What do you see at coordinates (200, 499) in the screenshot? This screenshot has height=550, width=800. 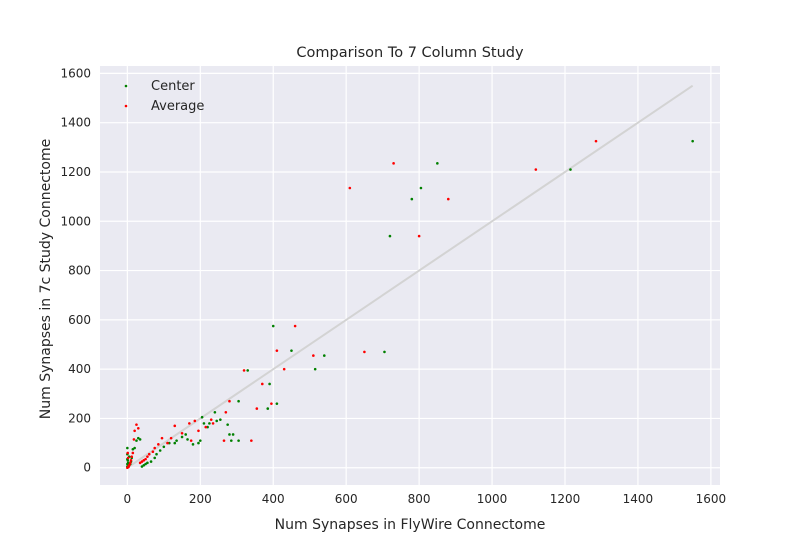 I see `x-tick-label: 200` at bounding box center [200, 499].